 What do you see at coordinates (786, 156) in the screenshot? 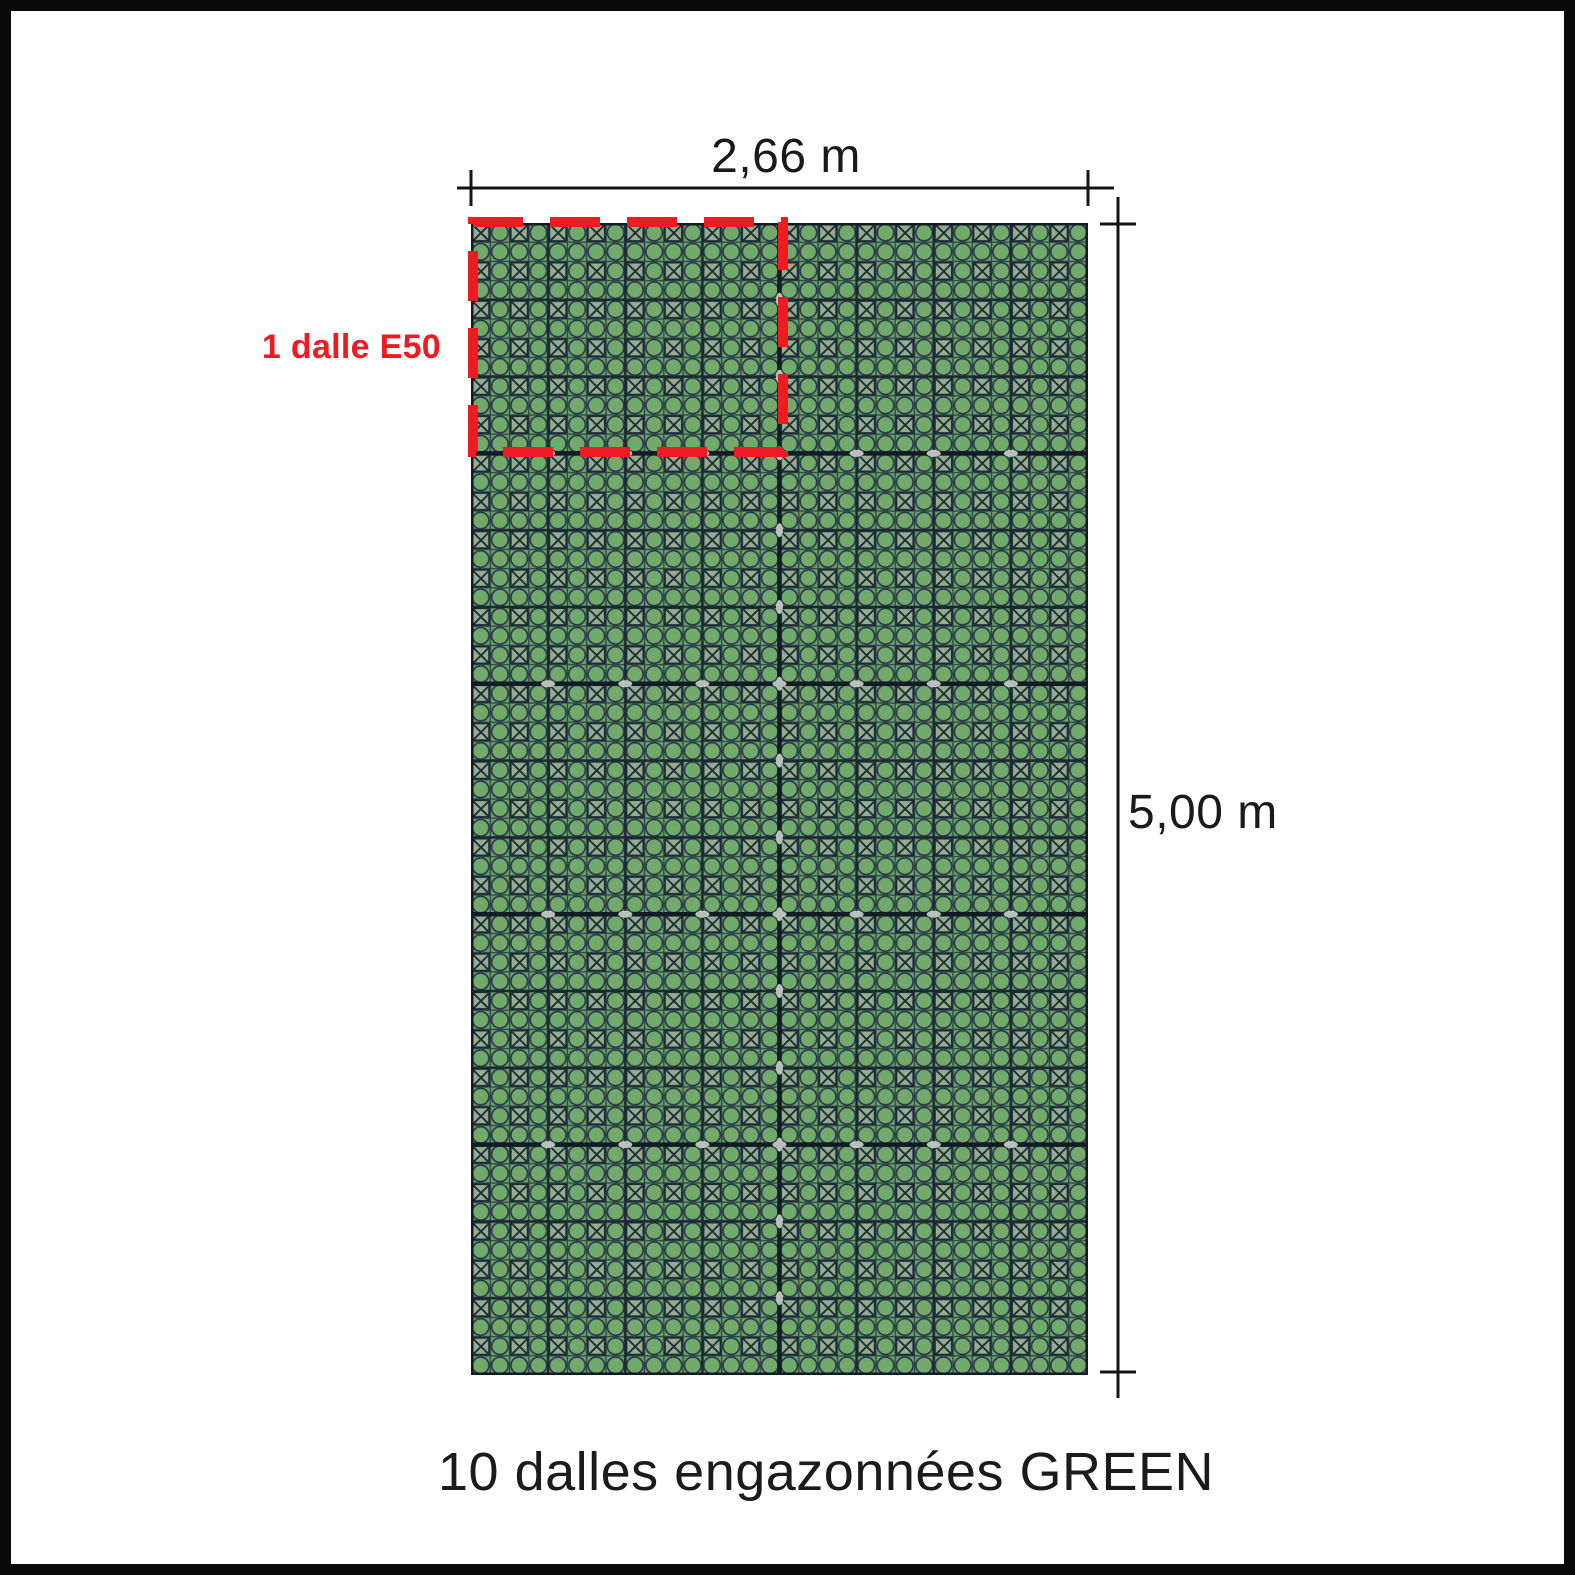
I see `width-dimension-label: 2,66 m` at bounding box center [786, 156].